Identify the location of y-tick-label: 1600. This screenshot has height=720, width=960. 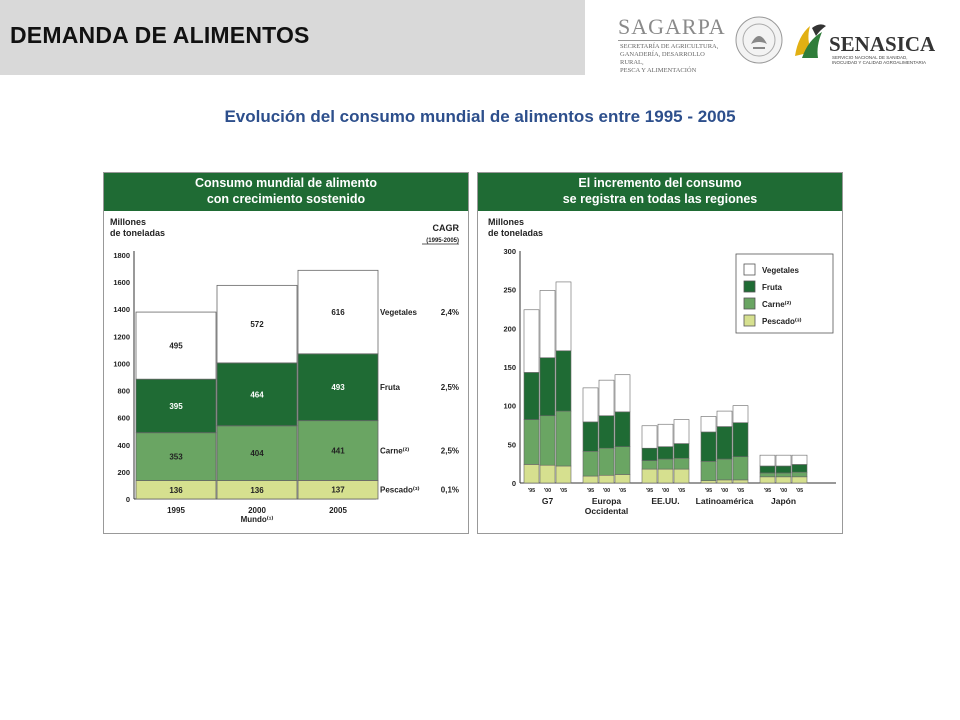
(121, 282).